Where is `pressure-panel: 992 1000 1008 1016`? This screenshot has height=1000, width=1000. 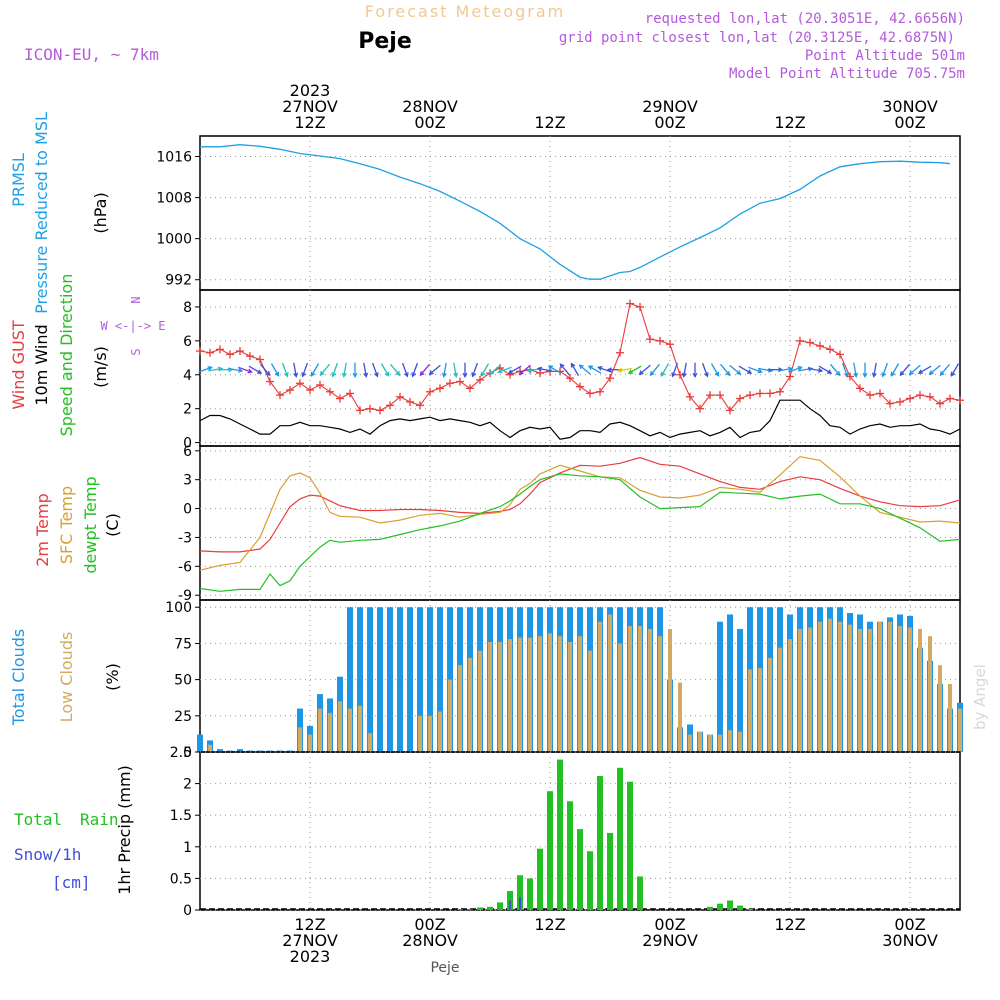
pressure-panel: 992 1000 1008 1016 is located at coordinates (558, 213).